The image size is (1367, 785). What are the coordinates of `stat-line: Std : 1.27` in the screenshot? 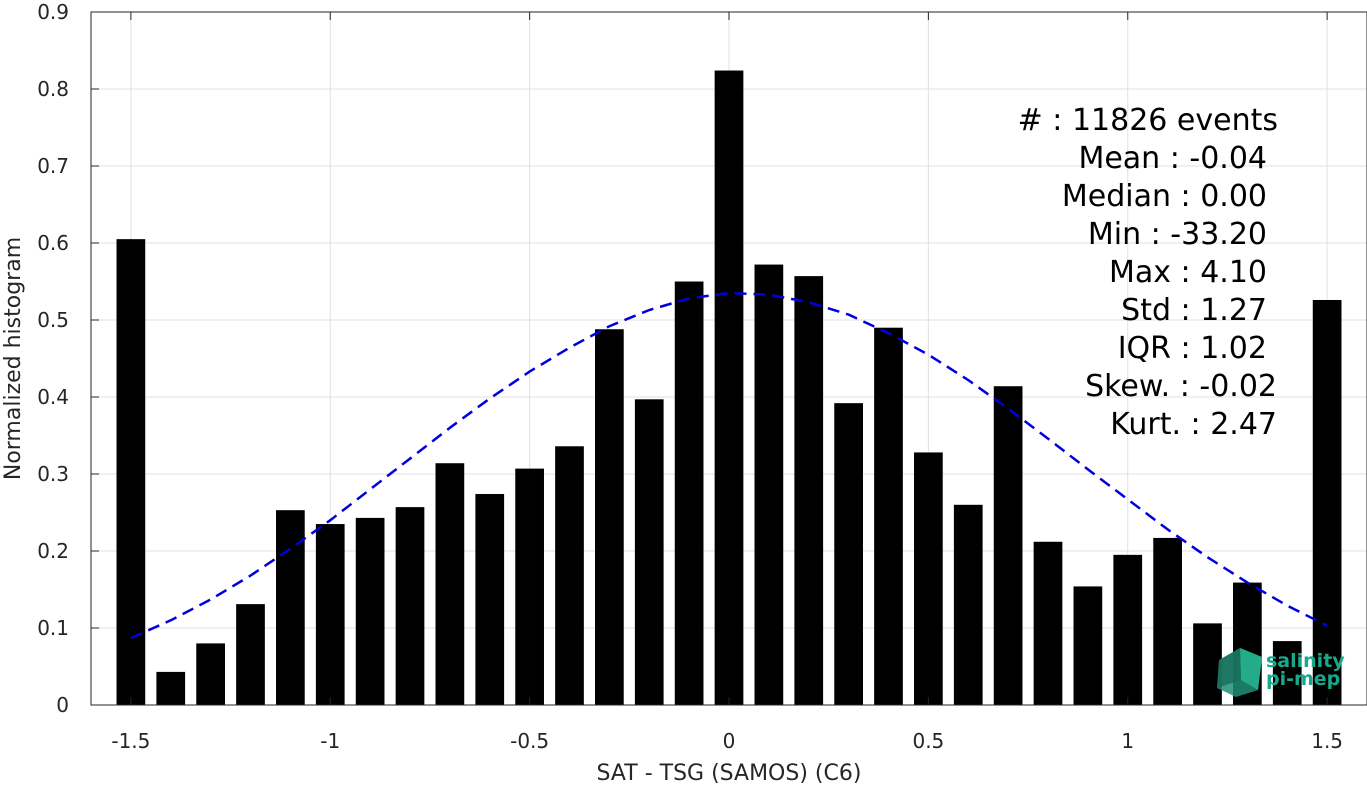 It's located at (1194, 310).